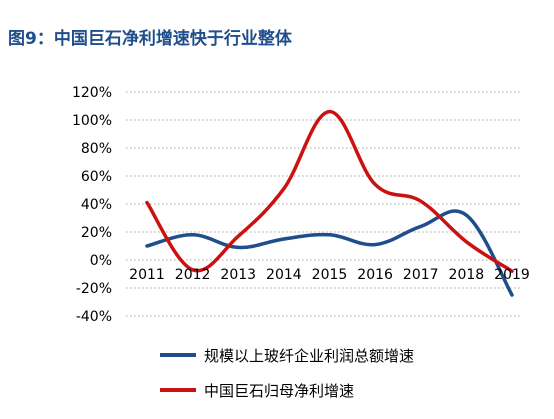  What do you see at coordinates (92, 121) in the screenshot?
I see `y-tick-label: 100%` at bounding box center [92, 121].